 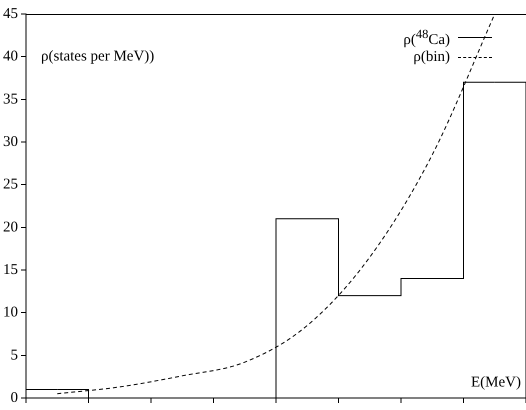 What do you see at coordinates (10, 56) in the screenshot?
I see `y-tick-label: 40` at bounding box center [10, 56].